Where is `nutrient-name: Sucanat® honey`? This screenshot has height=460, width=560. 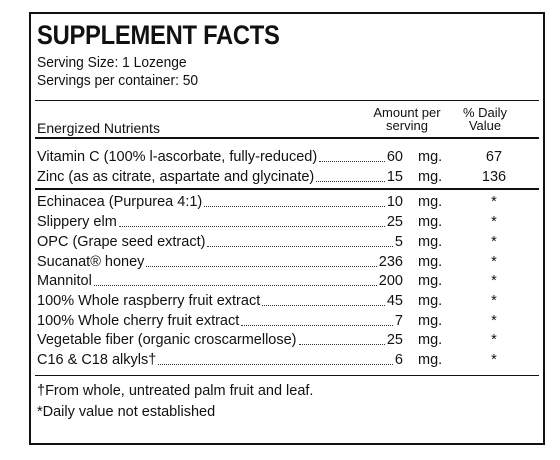
nutrient-name: Sucanat® honey is located at coordinates (91, 261).